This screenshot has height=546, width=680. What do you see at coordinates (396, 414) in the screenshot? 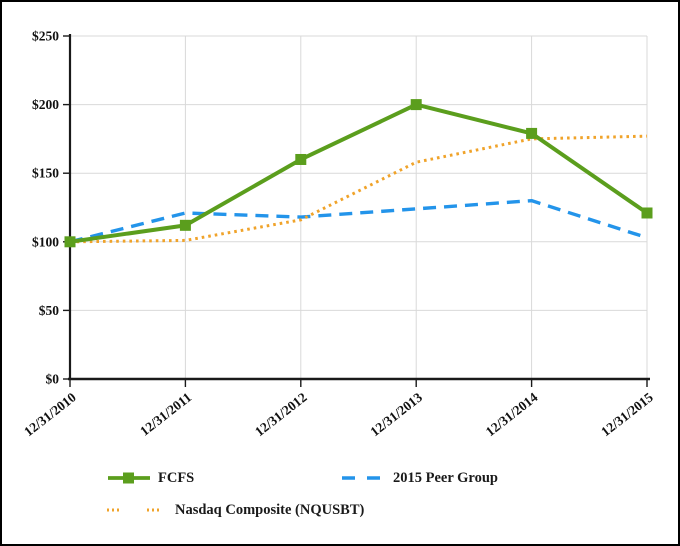
I see `x-tick-label: 12/31/2013` at bounding box center [396, 414].